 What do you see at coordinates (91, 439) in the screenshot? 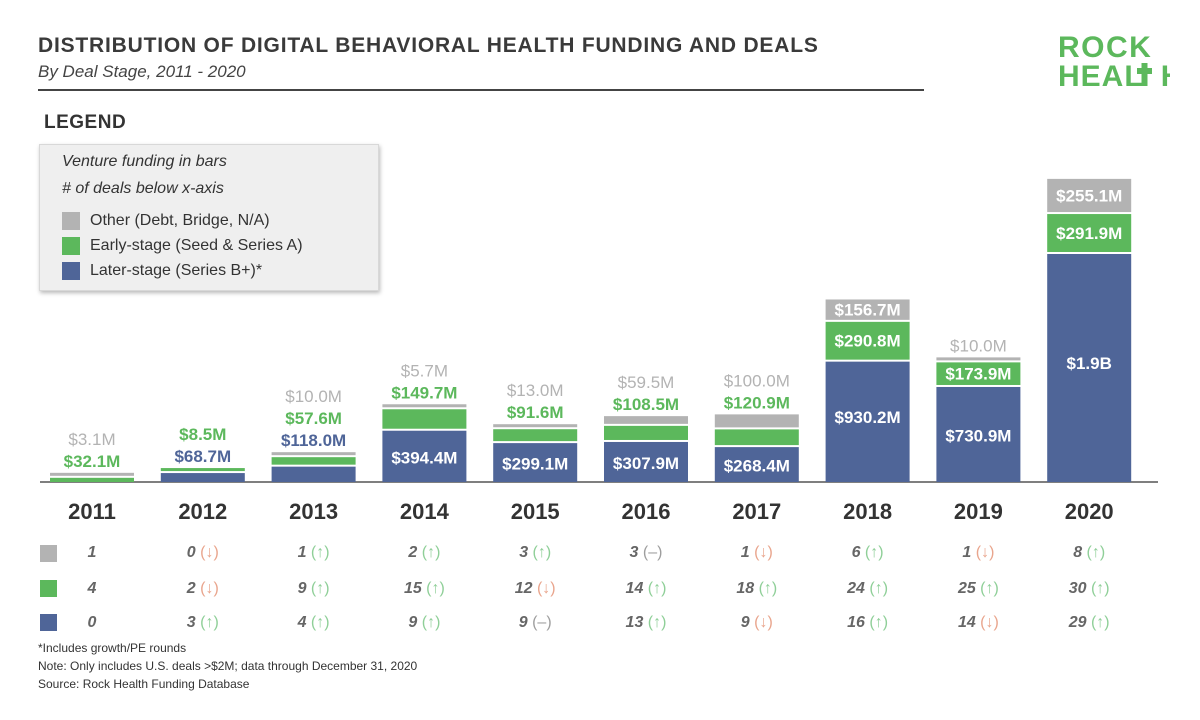
I see `label-other-2011: $3.1M` at bounding box center [91, 439].